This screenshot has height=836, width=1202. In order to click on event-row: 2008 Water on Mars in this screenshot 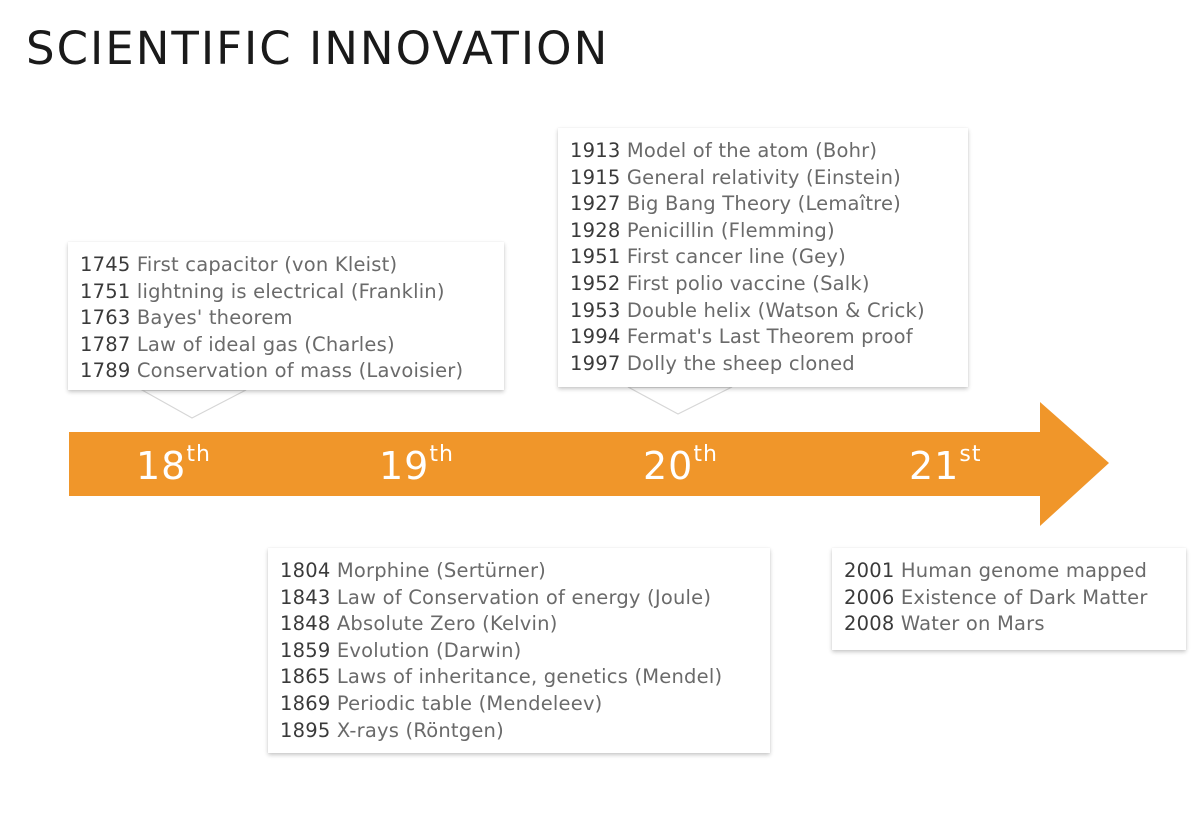, I will do `click(1009, 624)`.